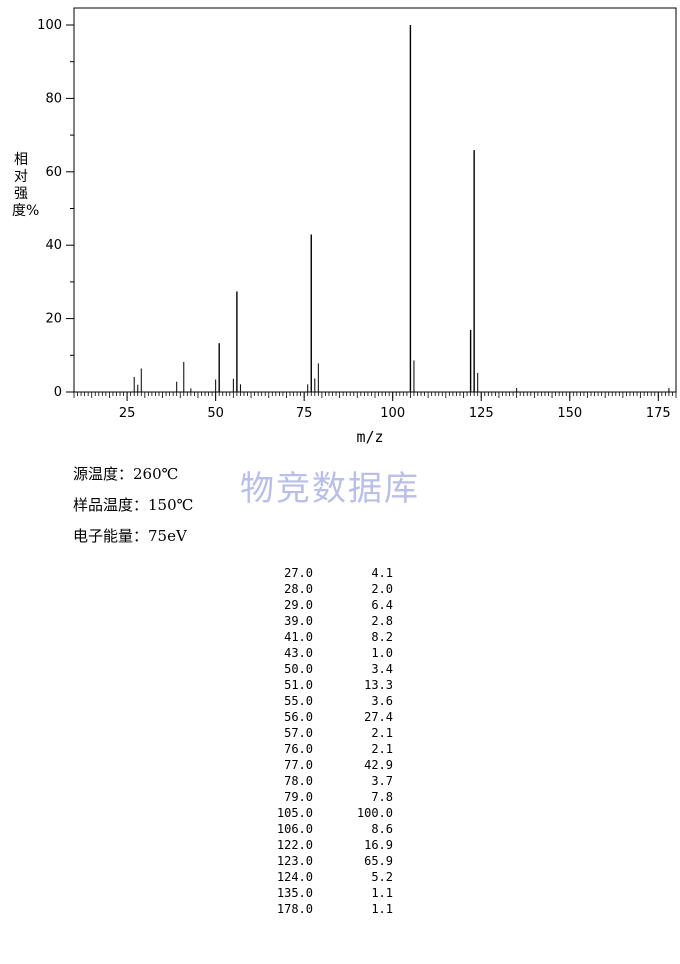 The width and height of the screenshot is (680, 964). What do you see at coordinates (294, 877) in the screenshot?
I see `peak-mz: 124.0` at bounding box center [294, 877].